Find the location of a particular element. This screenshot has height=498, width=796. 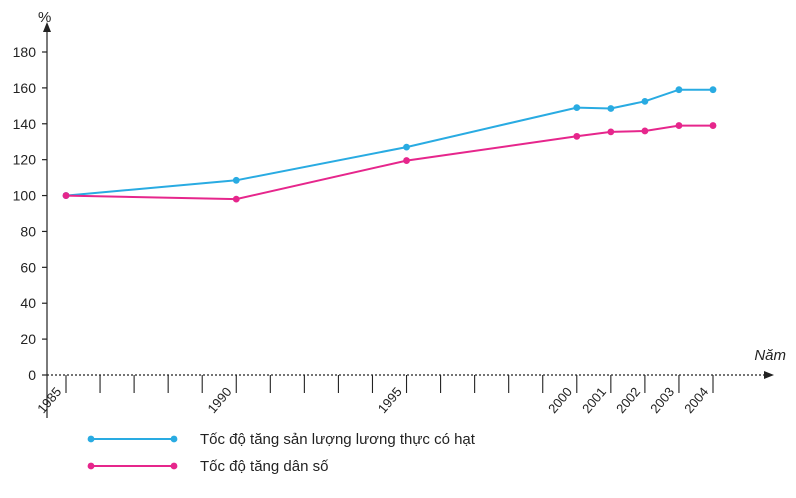

y-tick-label: 0 is located at coordinates (32, 375).